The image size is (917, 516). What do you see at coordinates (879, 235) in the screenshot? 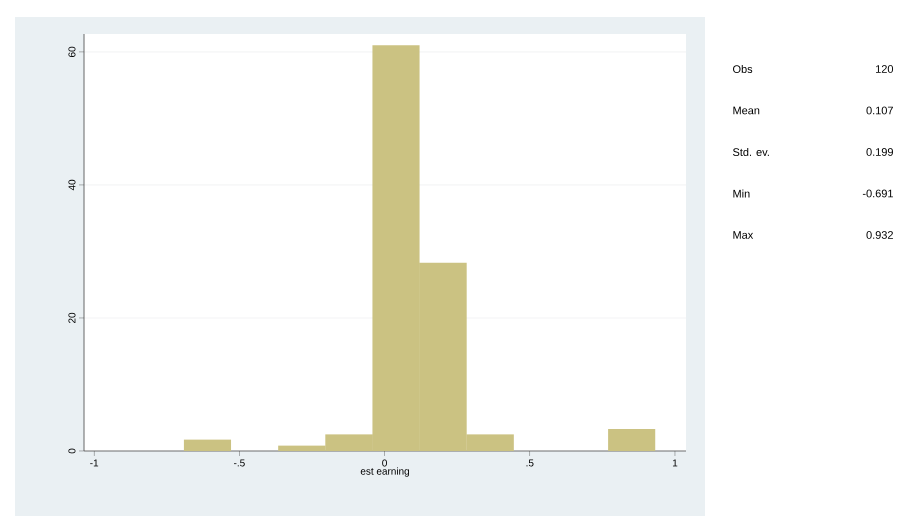
I see `text: 0.932` at bounding box center [879, 235].